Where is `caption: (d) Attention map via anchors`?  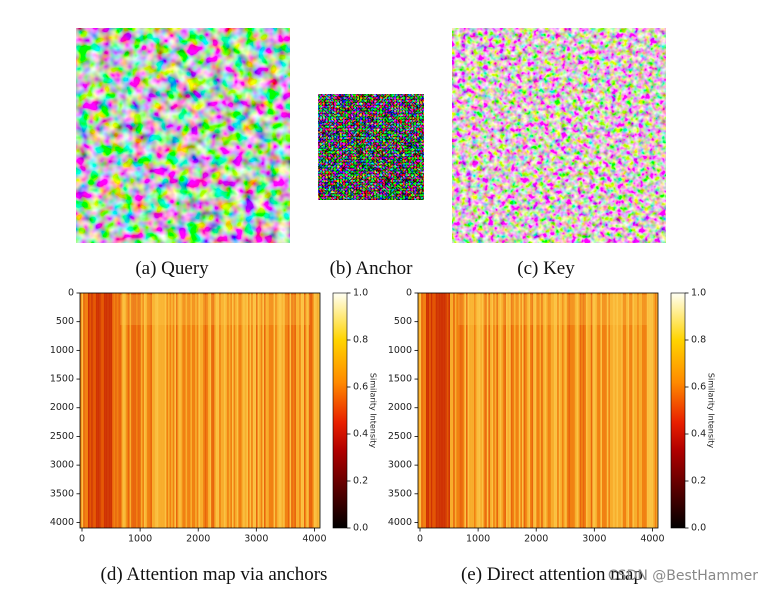
caption: (d) Attention map via anchors is located at coordinates (214, 574).